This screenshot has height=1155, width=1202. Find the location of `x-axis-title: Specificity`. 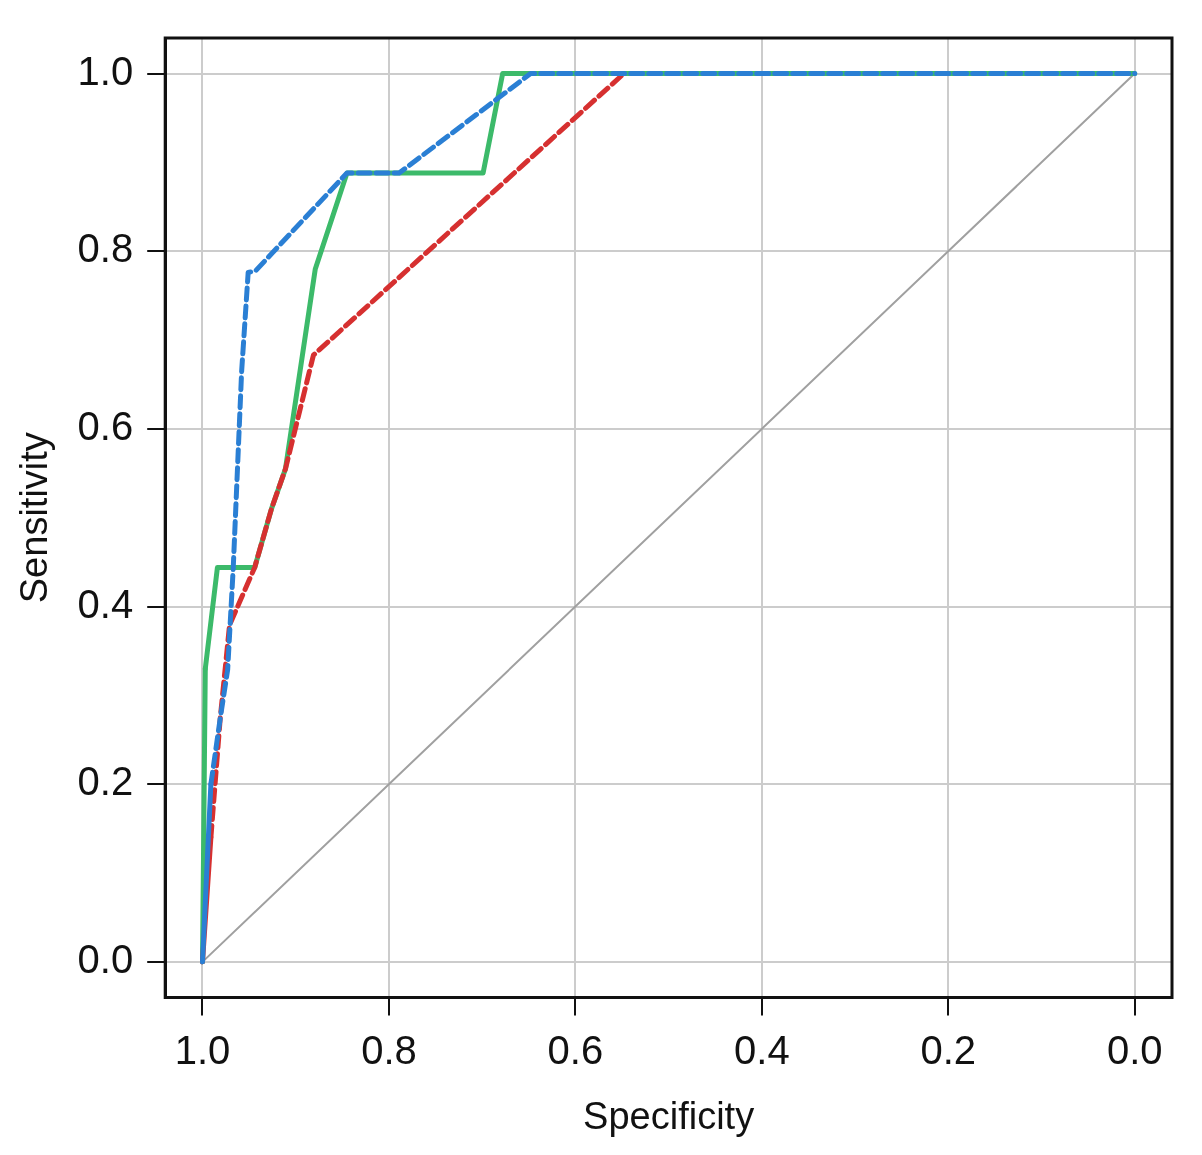

x-axis-title: Specificity is located at coordinates (669, 1115).